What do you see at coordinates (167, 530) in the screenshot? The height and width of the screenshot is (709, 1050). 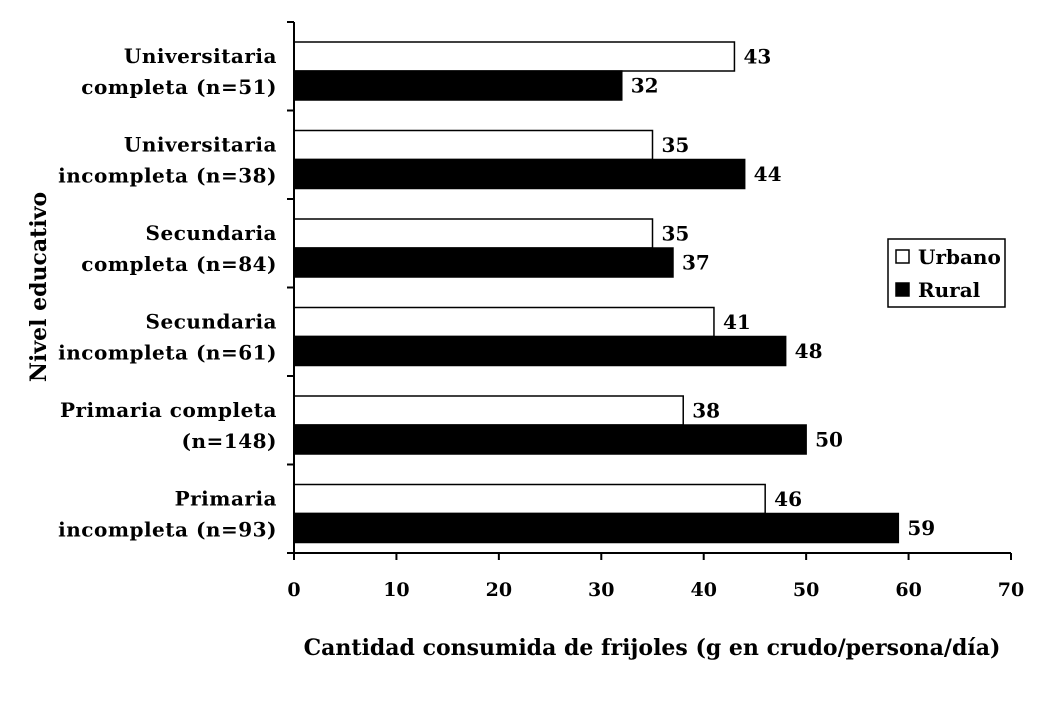 I see `category-label-5-line-1: incompleta (n=93)` at bounding box center [167, 530].